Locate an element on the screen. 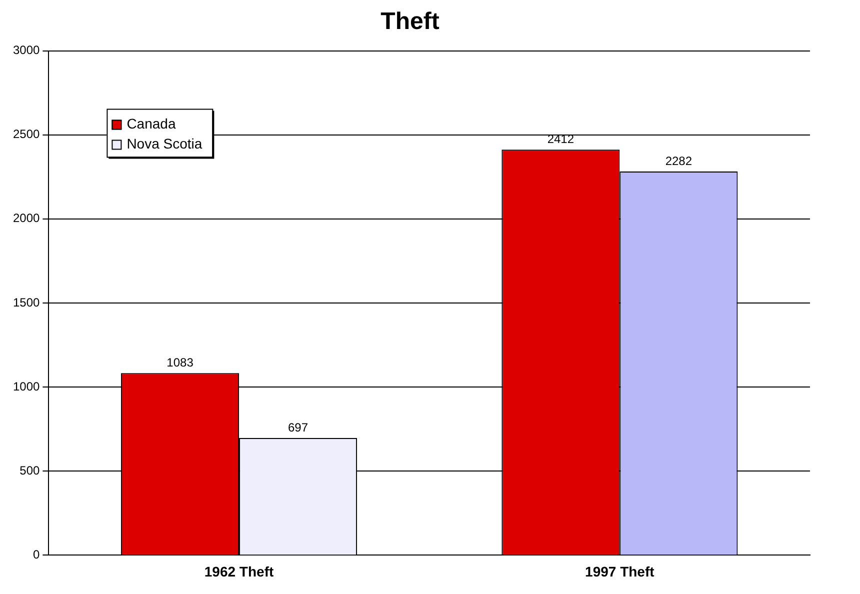  data-label: 697 is located at coordinates (298, 427).